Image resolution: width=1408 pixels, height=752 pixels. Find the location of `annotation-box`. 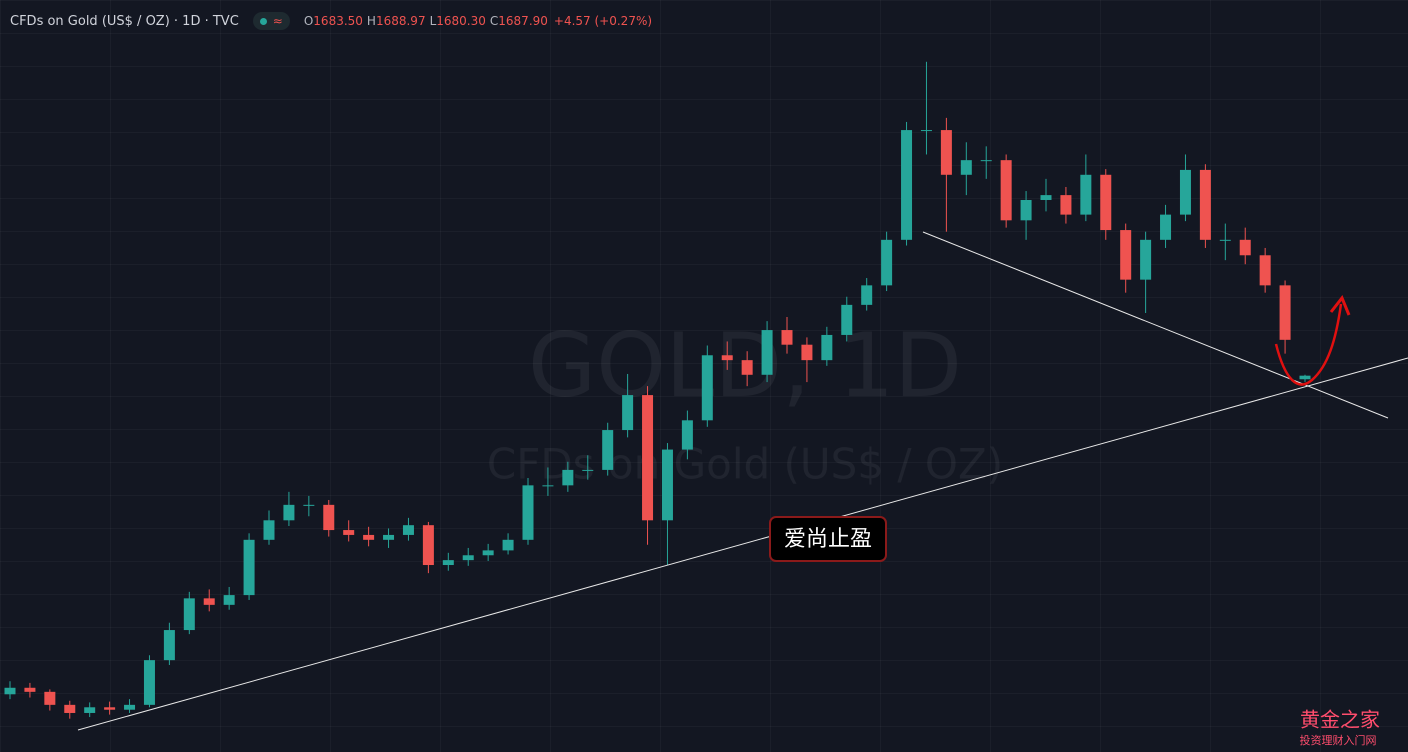

annotation-box is located at coordinates (828, 539).